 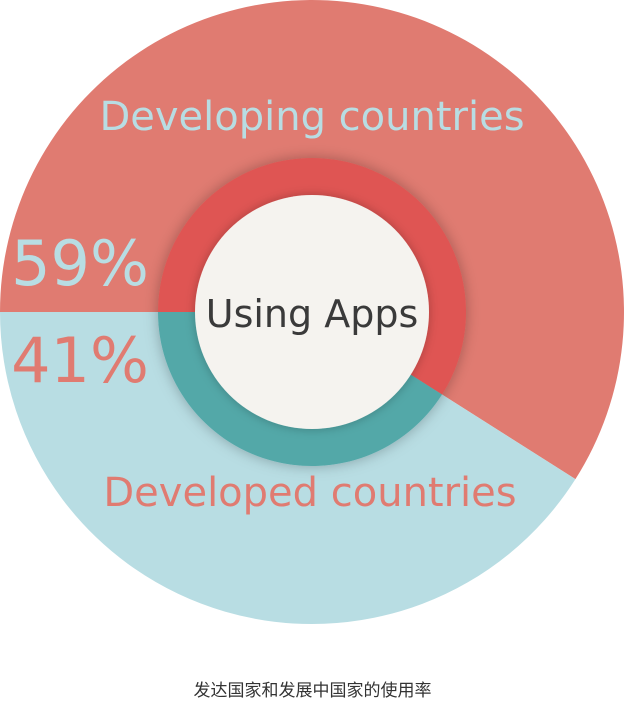 What do you see at coordinates (312, 691) in the screenshot?
I see `chart-caption: 发达国家和发展中国家的使用率` at bounding box center [312, 691].